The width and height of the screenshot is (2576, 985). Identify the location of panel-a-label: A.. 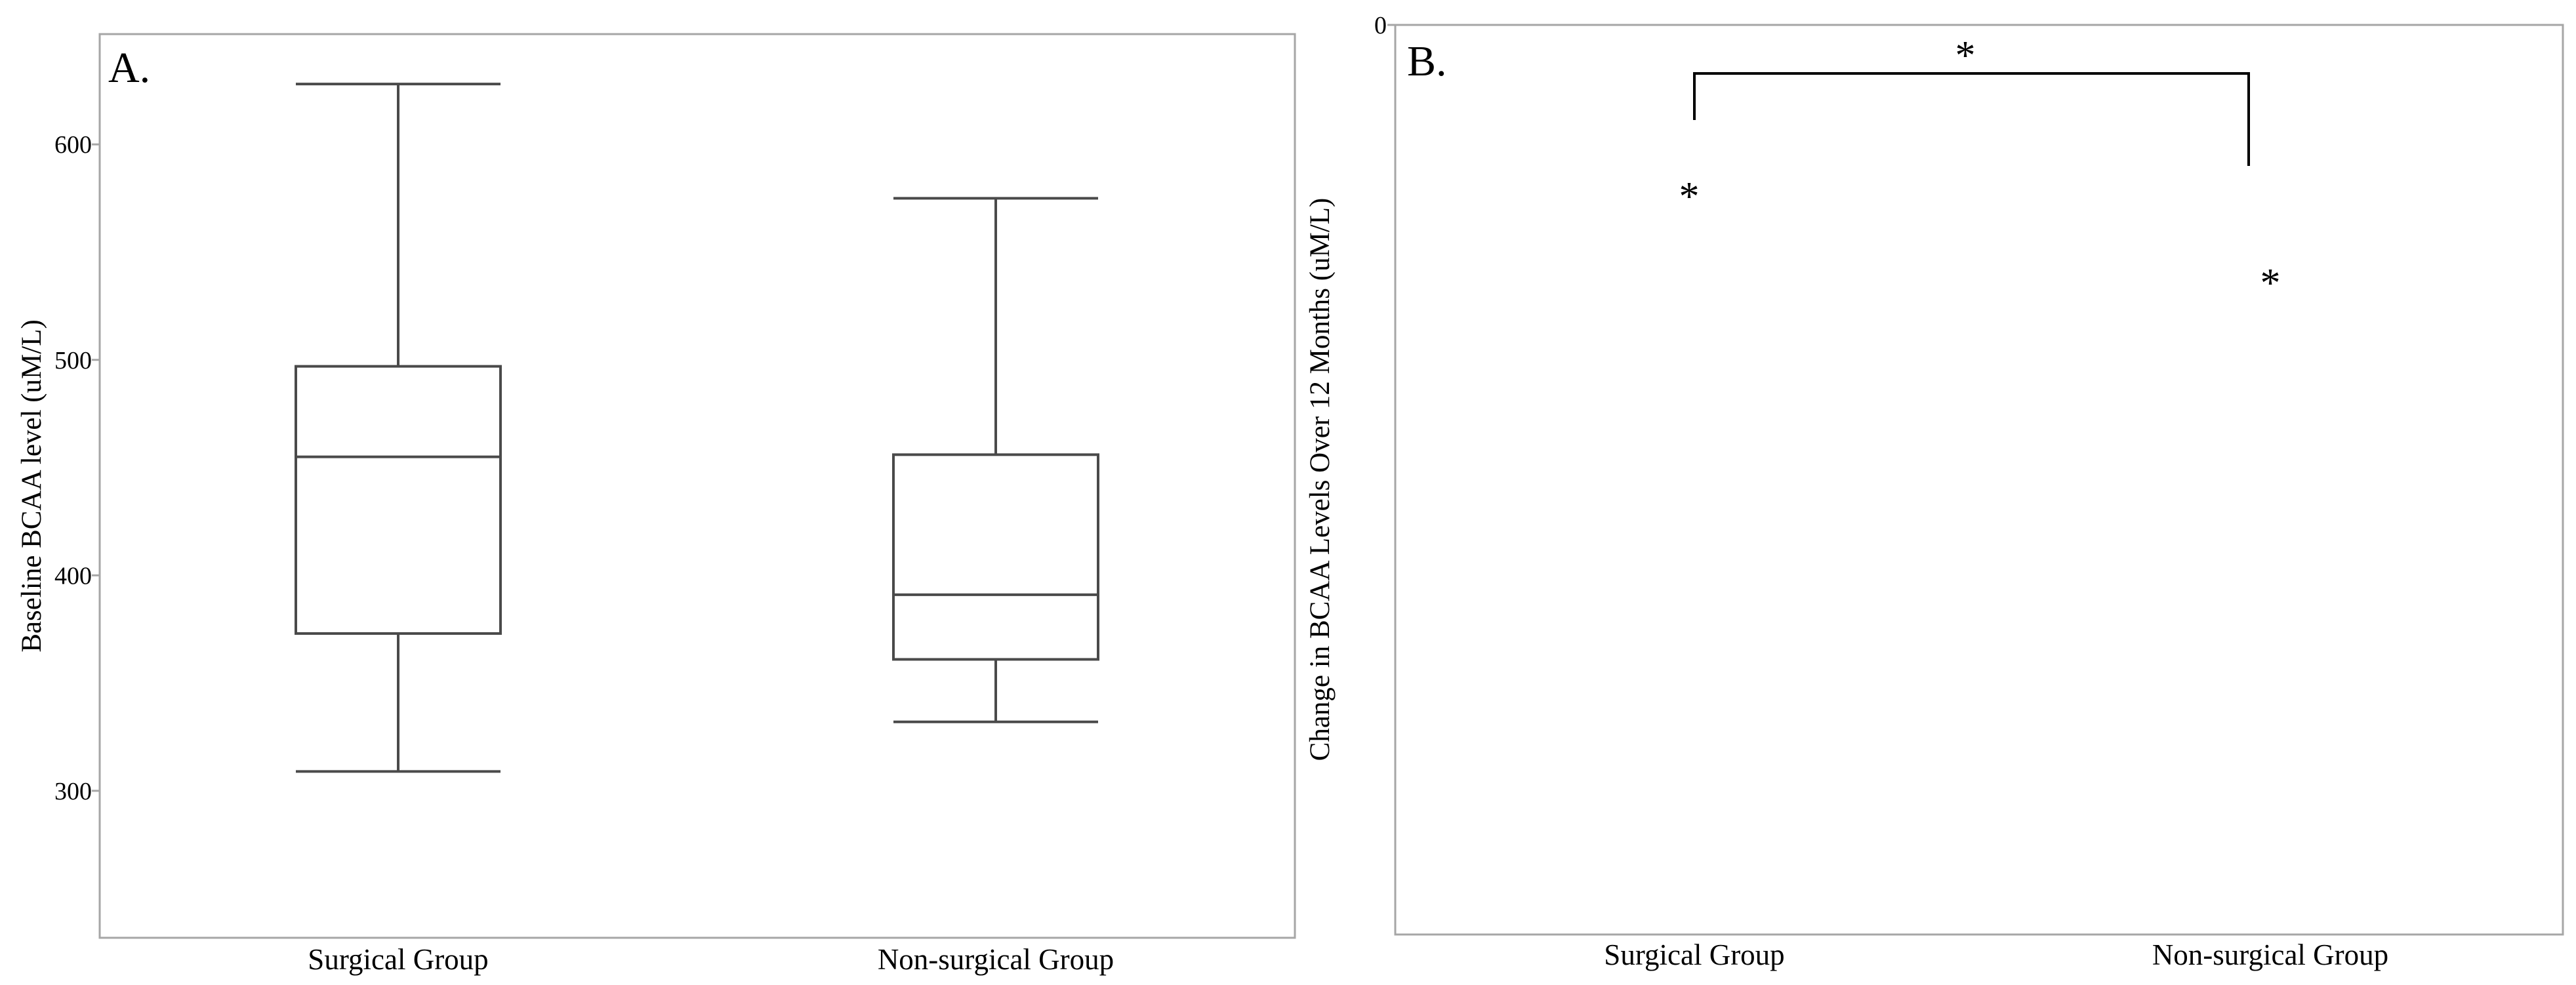
(129, 68).